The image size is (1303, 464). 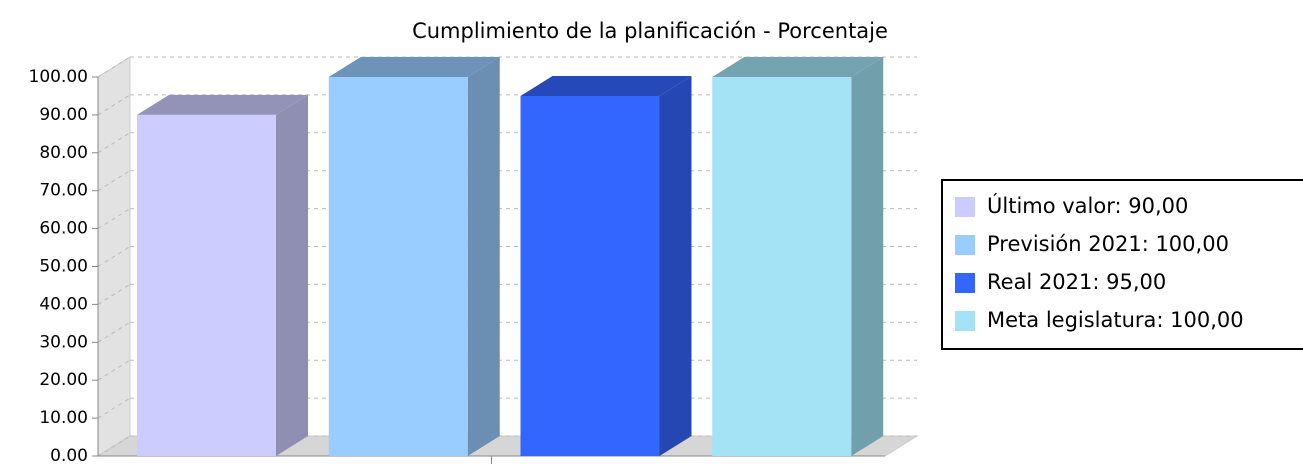 What do you see at coordinates (63, 191) in the screenshot?
I see `y-tick-label: 70.00` at bounding box center [63, 191].